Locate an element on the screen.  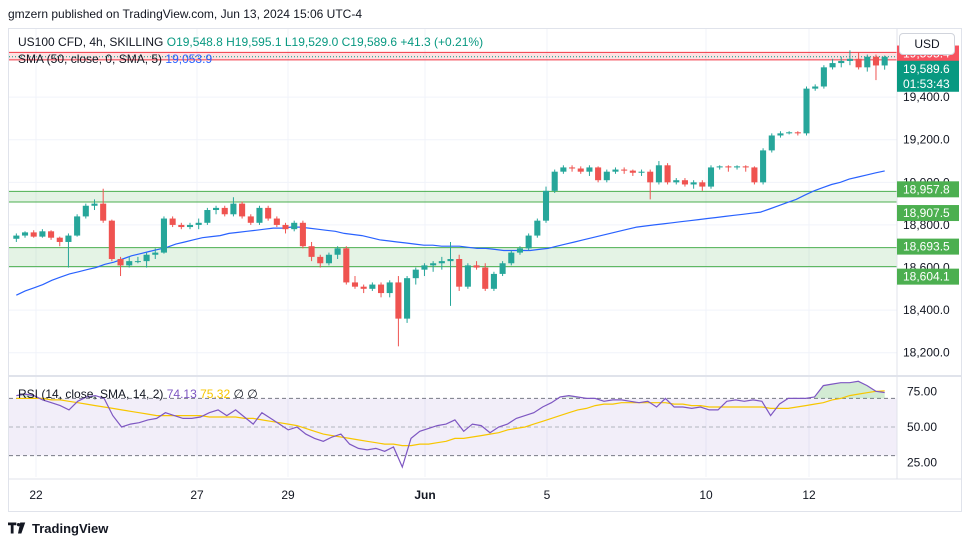
rsi-tick-label: 50.00 is located at coordinates (922, 427).